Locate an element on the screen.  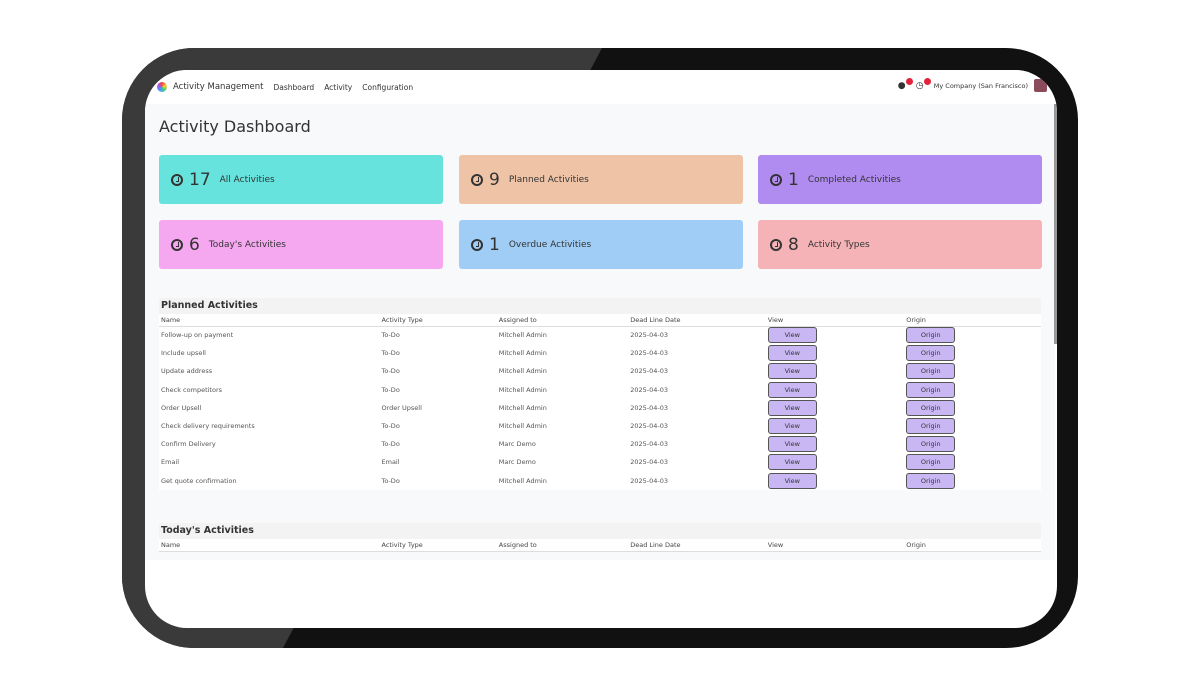
cell: Check competitors is located at coordinates (192, 389).